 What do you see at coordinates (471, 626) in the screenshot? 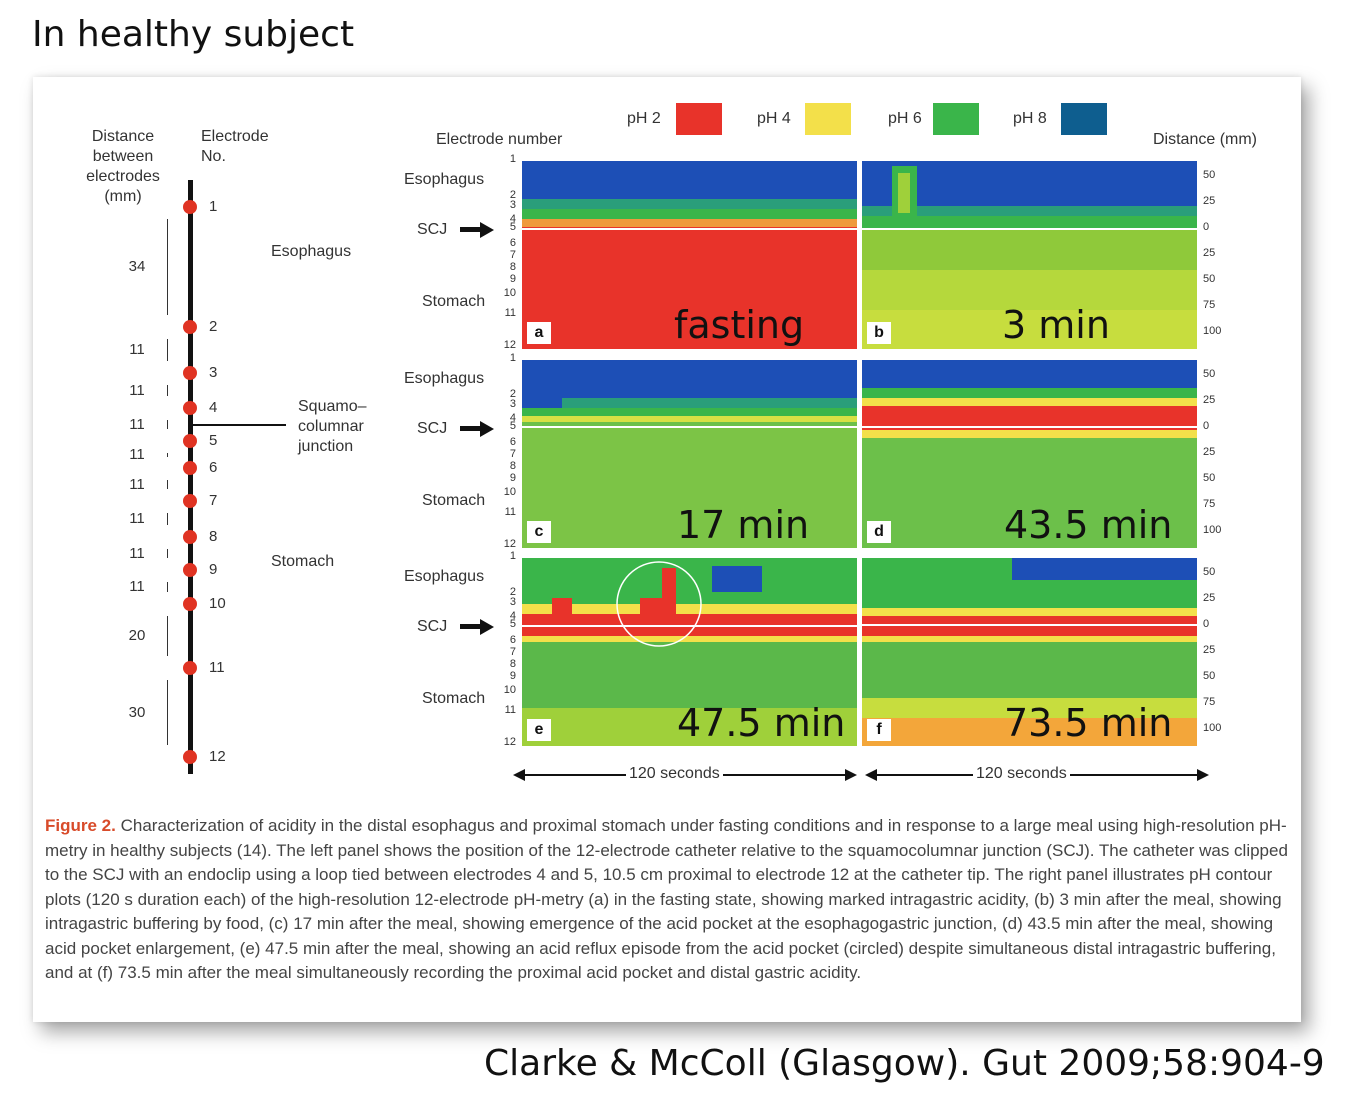
I see `scj-arrow-icon` at bounding box center [471, 626].